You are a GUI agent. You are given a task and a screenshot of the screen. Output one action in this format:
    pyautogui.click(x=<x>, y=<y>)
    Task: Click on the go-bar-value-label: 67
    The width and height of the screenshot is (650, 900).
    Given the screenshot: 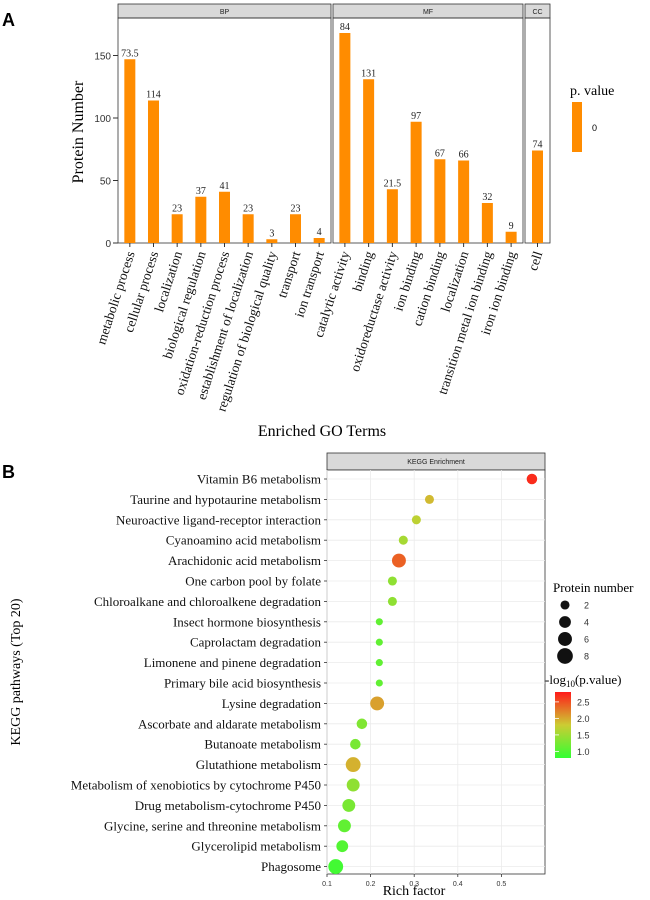 What is the action you would take?
    pyautogui.click(x=440, y=153)
    